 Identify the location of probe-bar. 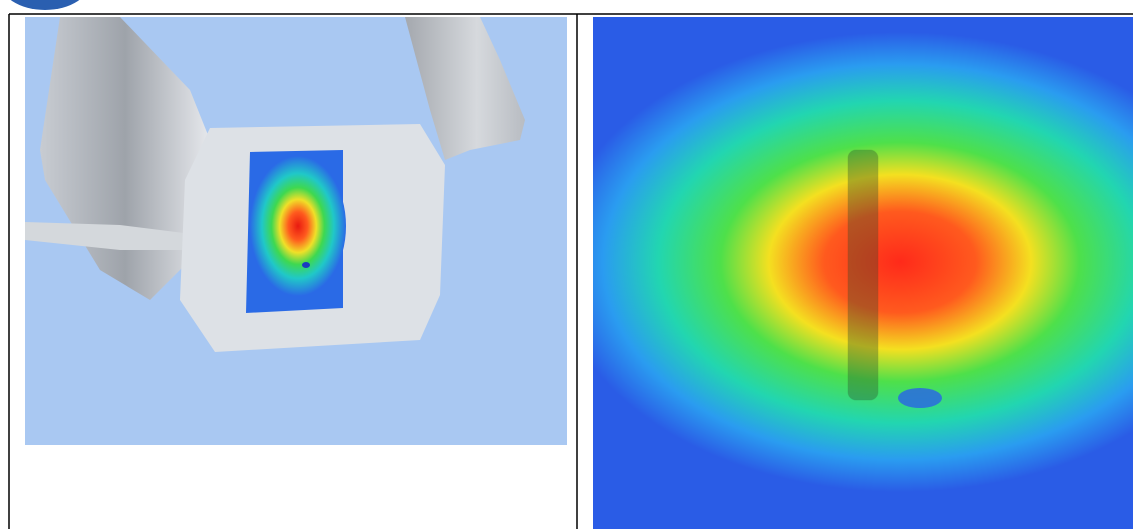
(863, 275).